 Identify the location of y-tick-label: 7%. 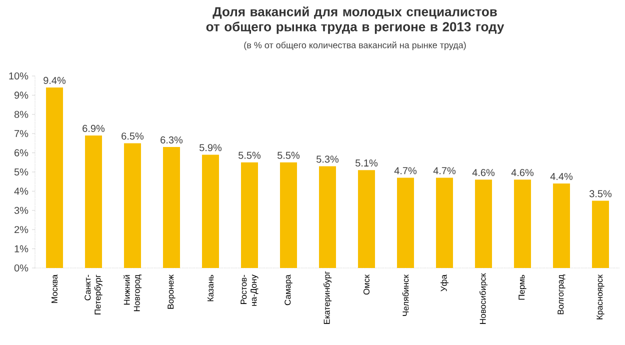
(21, 134).